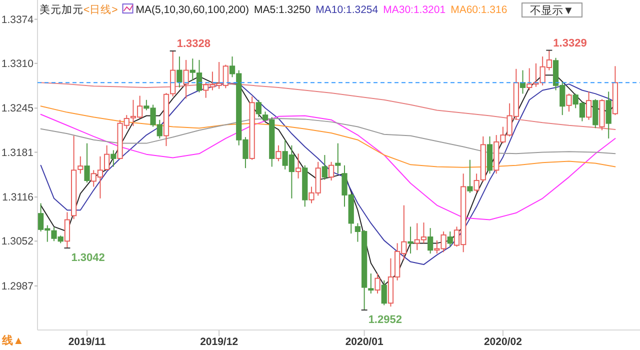 Image resolution: width=640 pixels, height=350 pixels. Describe the element at coordinates (88, 258) in the screenshot. I see `annotation: 1.3042` at that location.